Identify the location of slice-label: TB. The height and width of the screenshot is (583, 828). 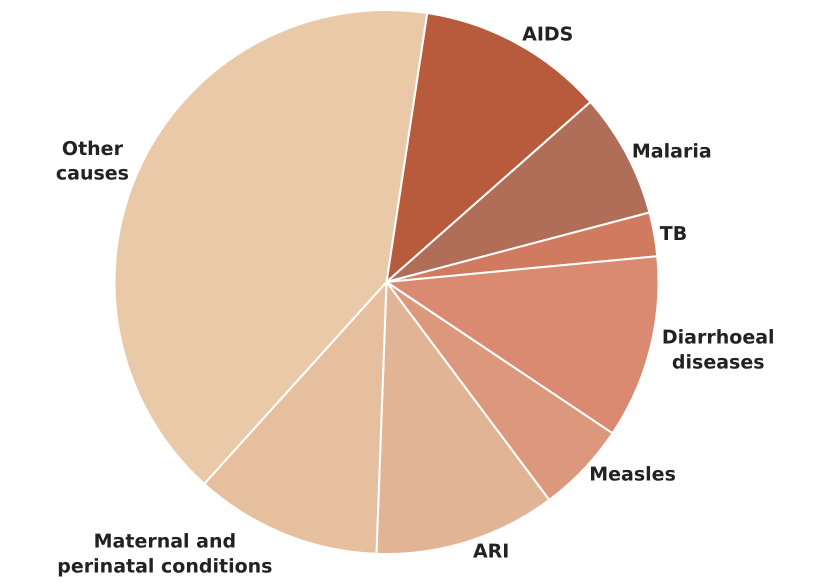
(674, 233).